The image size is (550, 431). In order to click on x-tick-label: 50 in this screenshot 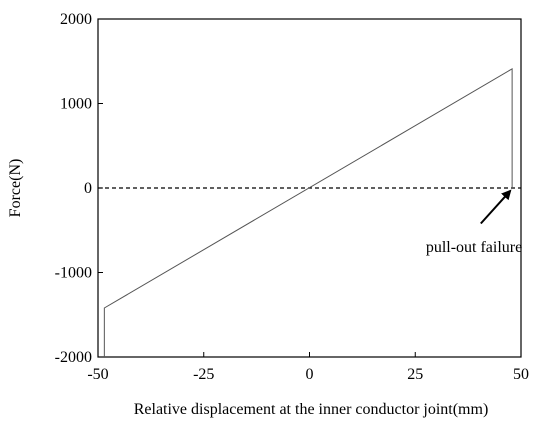, I will do `click(521, 374)`.